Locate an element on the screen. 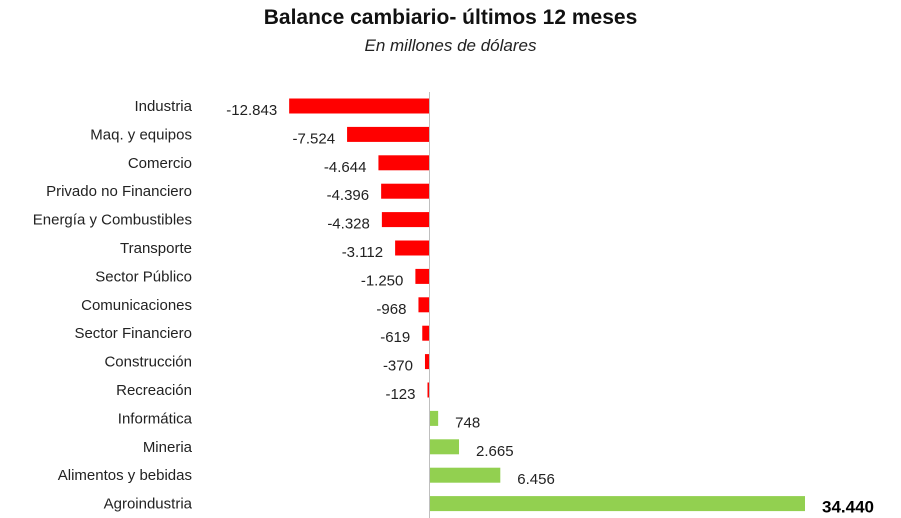 The image size is (901, 518). value-label: -123 is located at coordinates (400, 394).